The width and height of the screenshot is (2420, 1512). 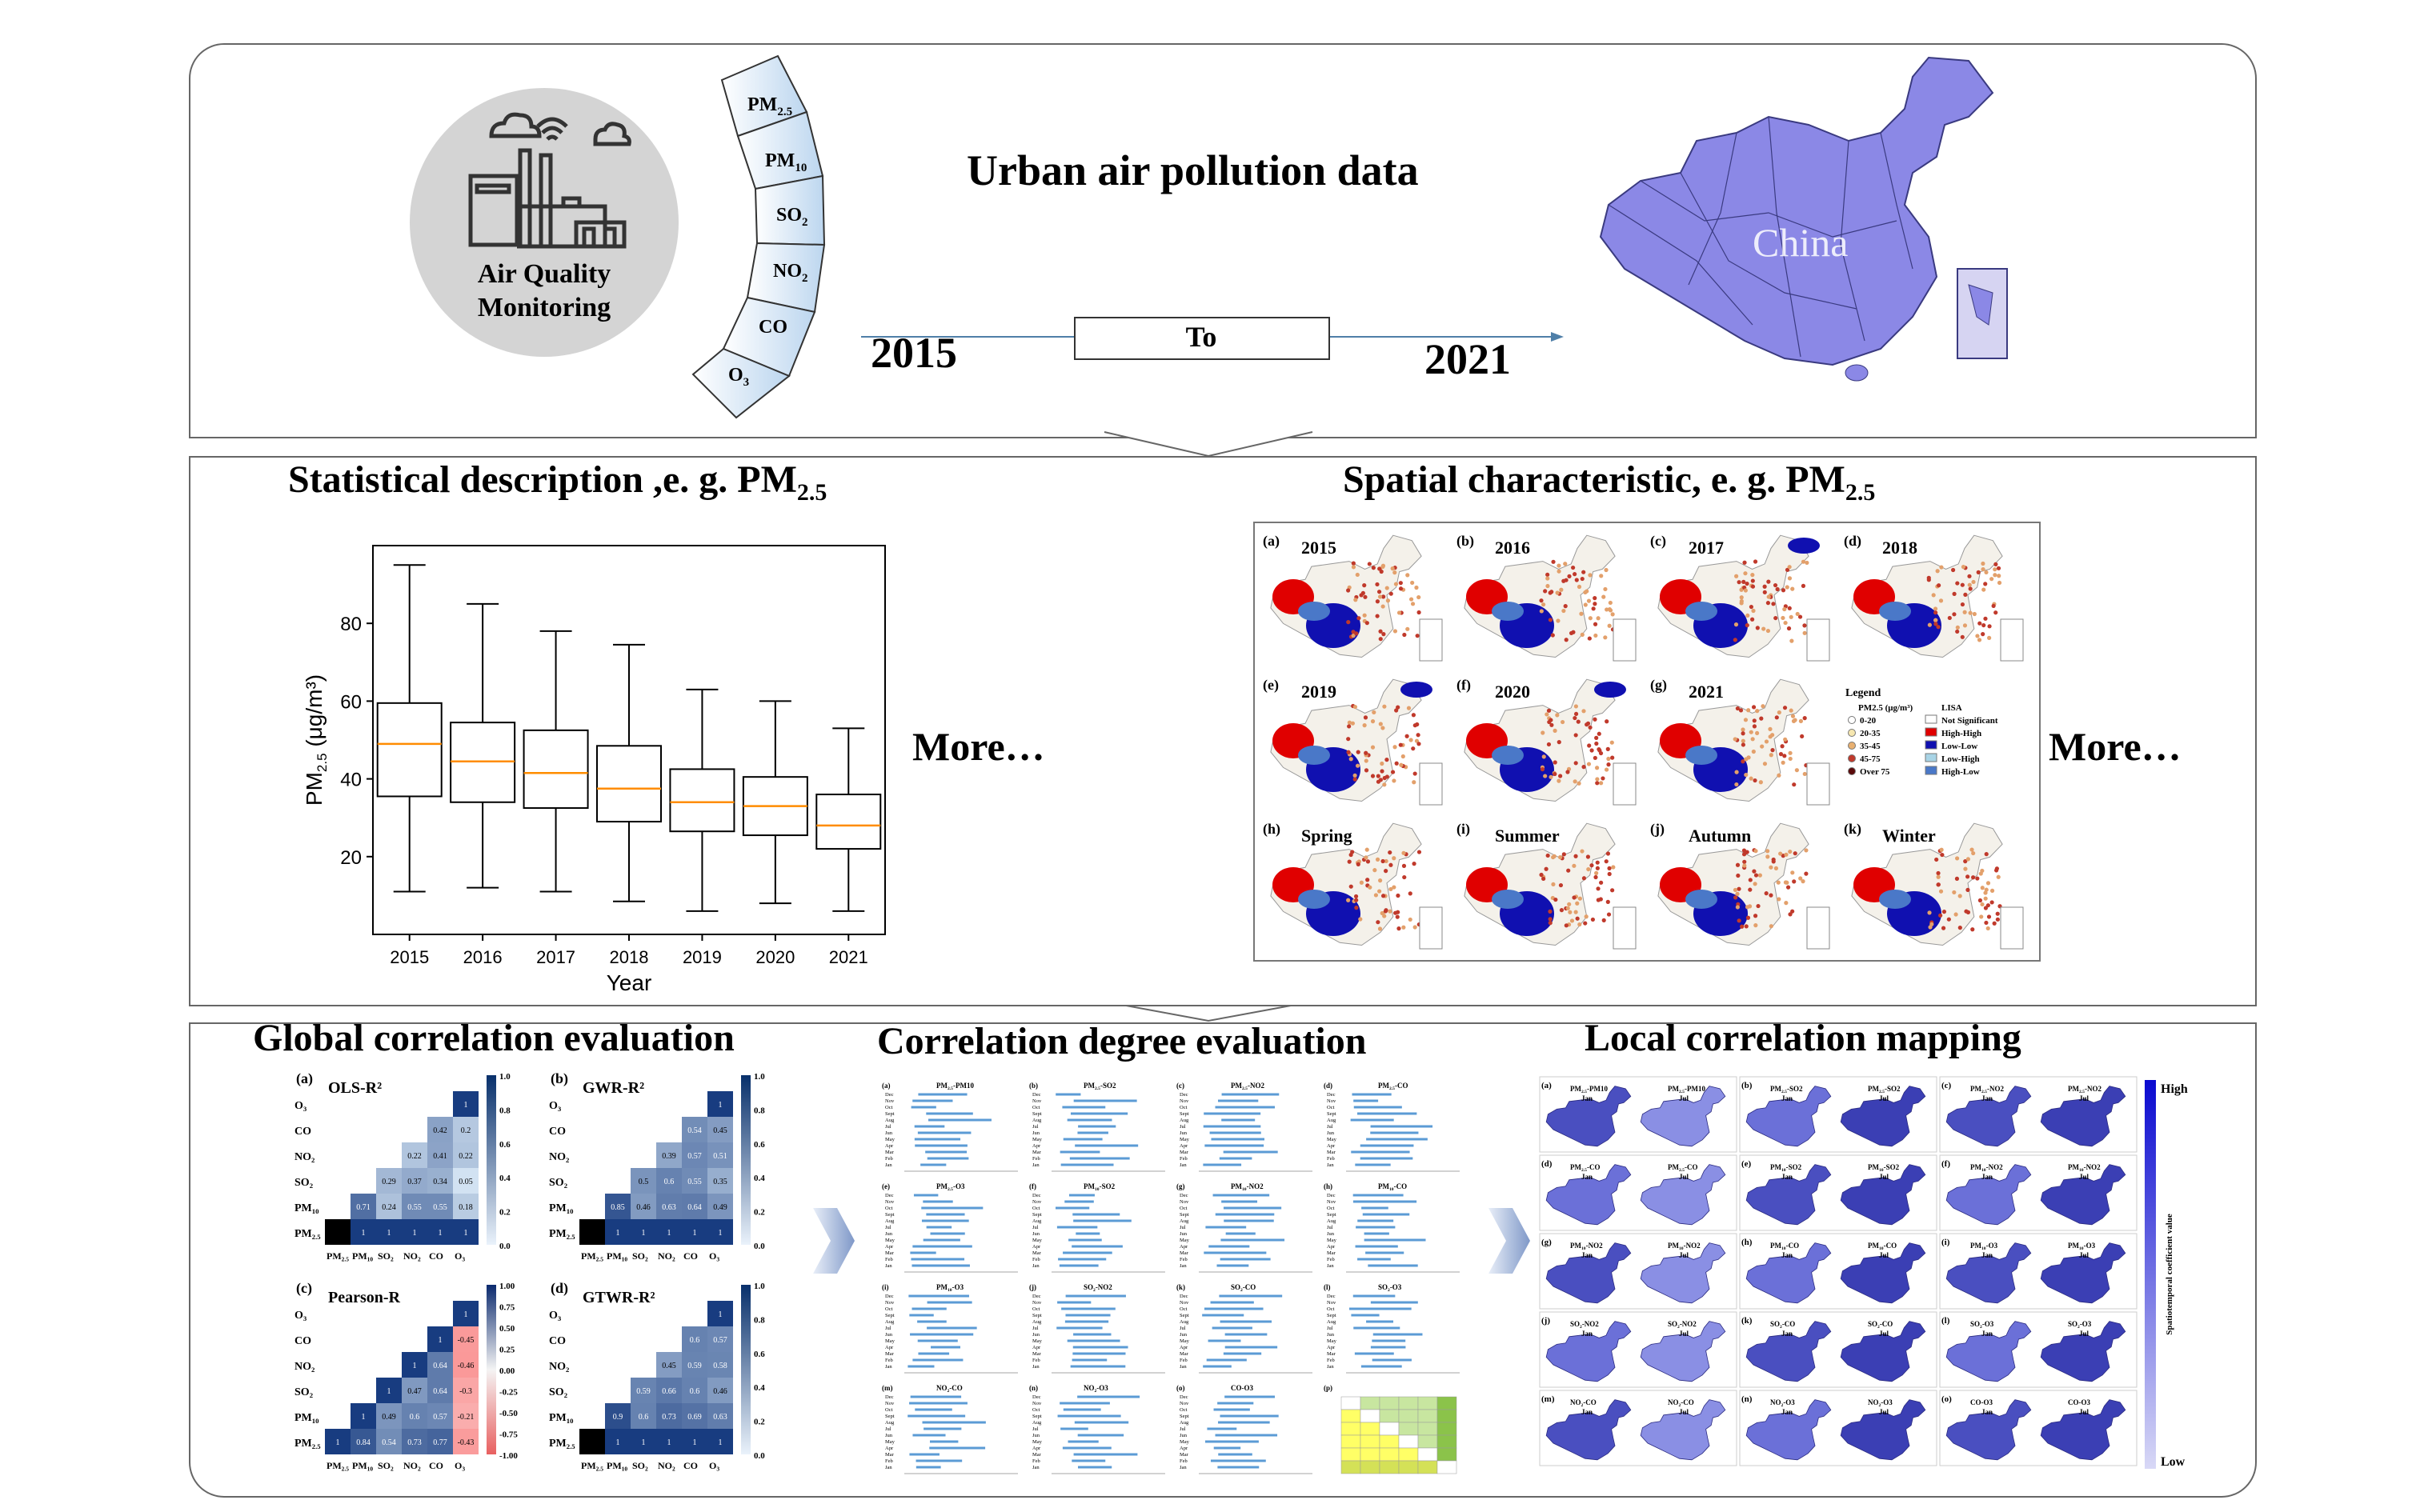 I want to click on degree-month-label: Mar, so click(x=890, y=1152).